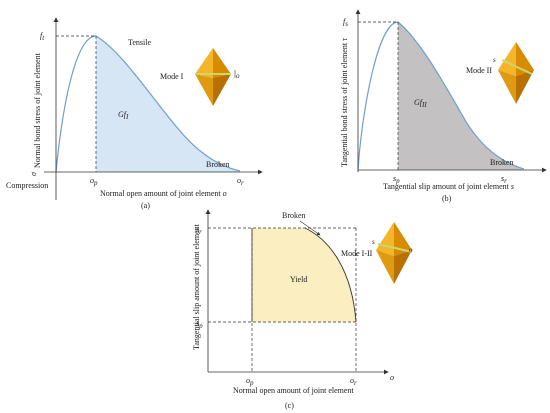  What do you see at coordinates (357, 253) in the screenshot?
I see `mode-label-c: Mode I-II` at bounding box center [357, 253].